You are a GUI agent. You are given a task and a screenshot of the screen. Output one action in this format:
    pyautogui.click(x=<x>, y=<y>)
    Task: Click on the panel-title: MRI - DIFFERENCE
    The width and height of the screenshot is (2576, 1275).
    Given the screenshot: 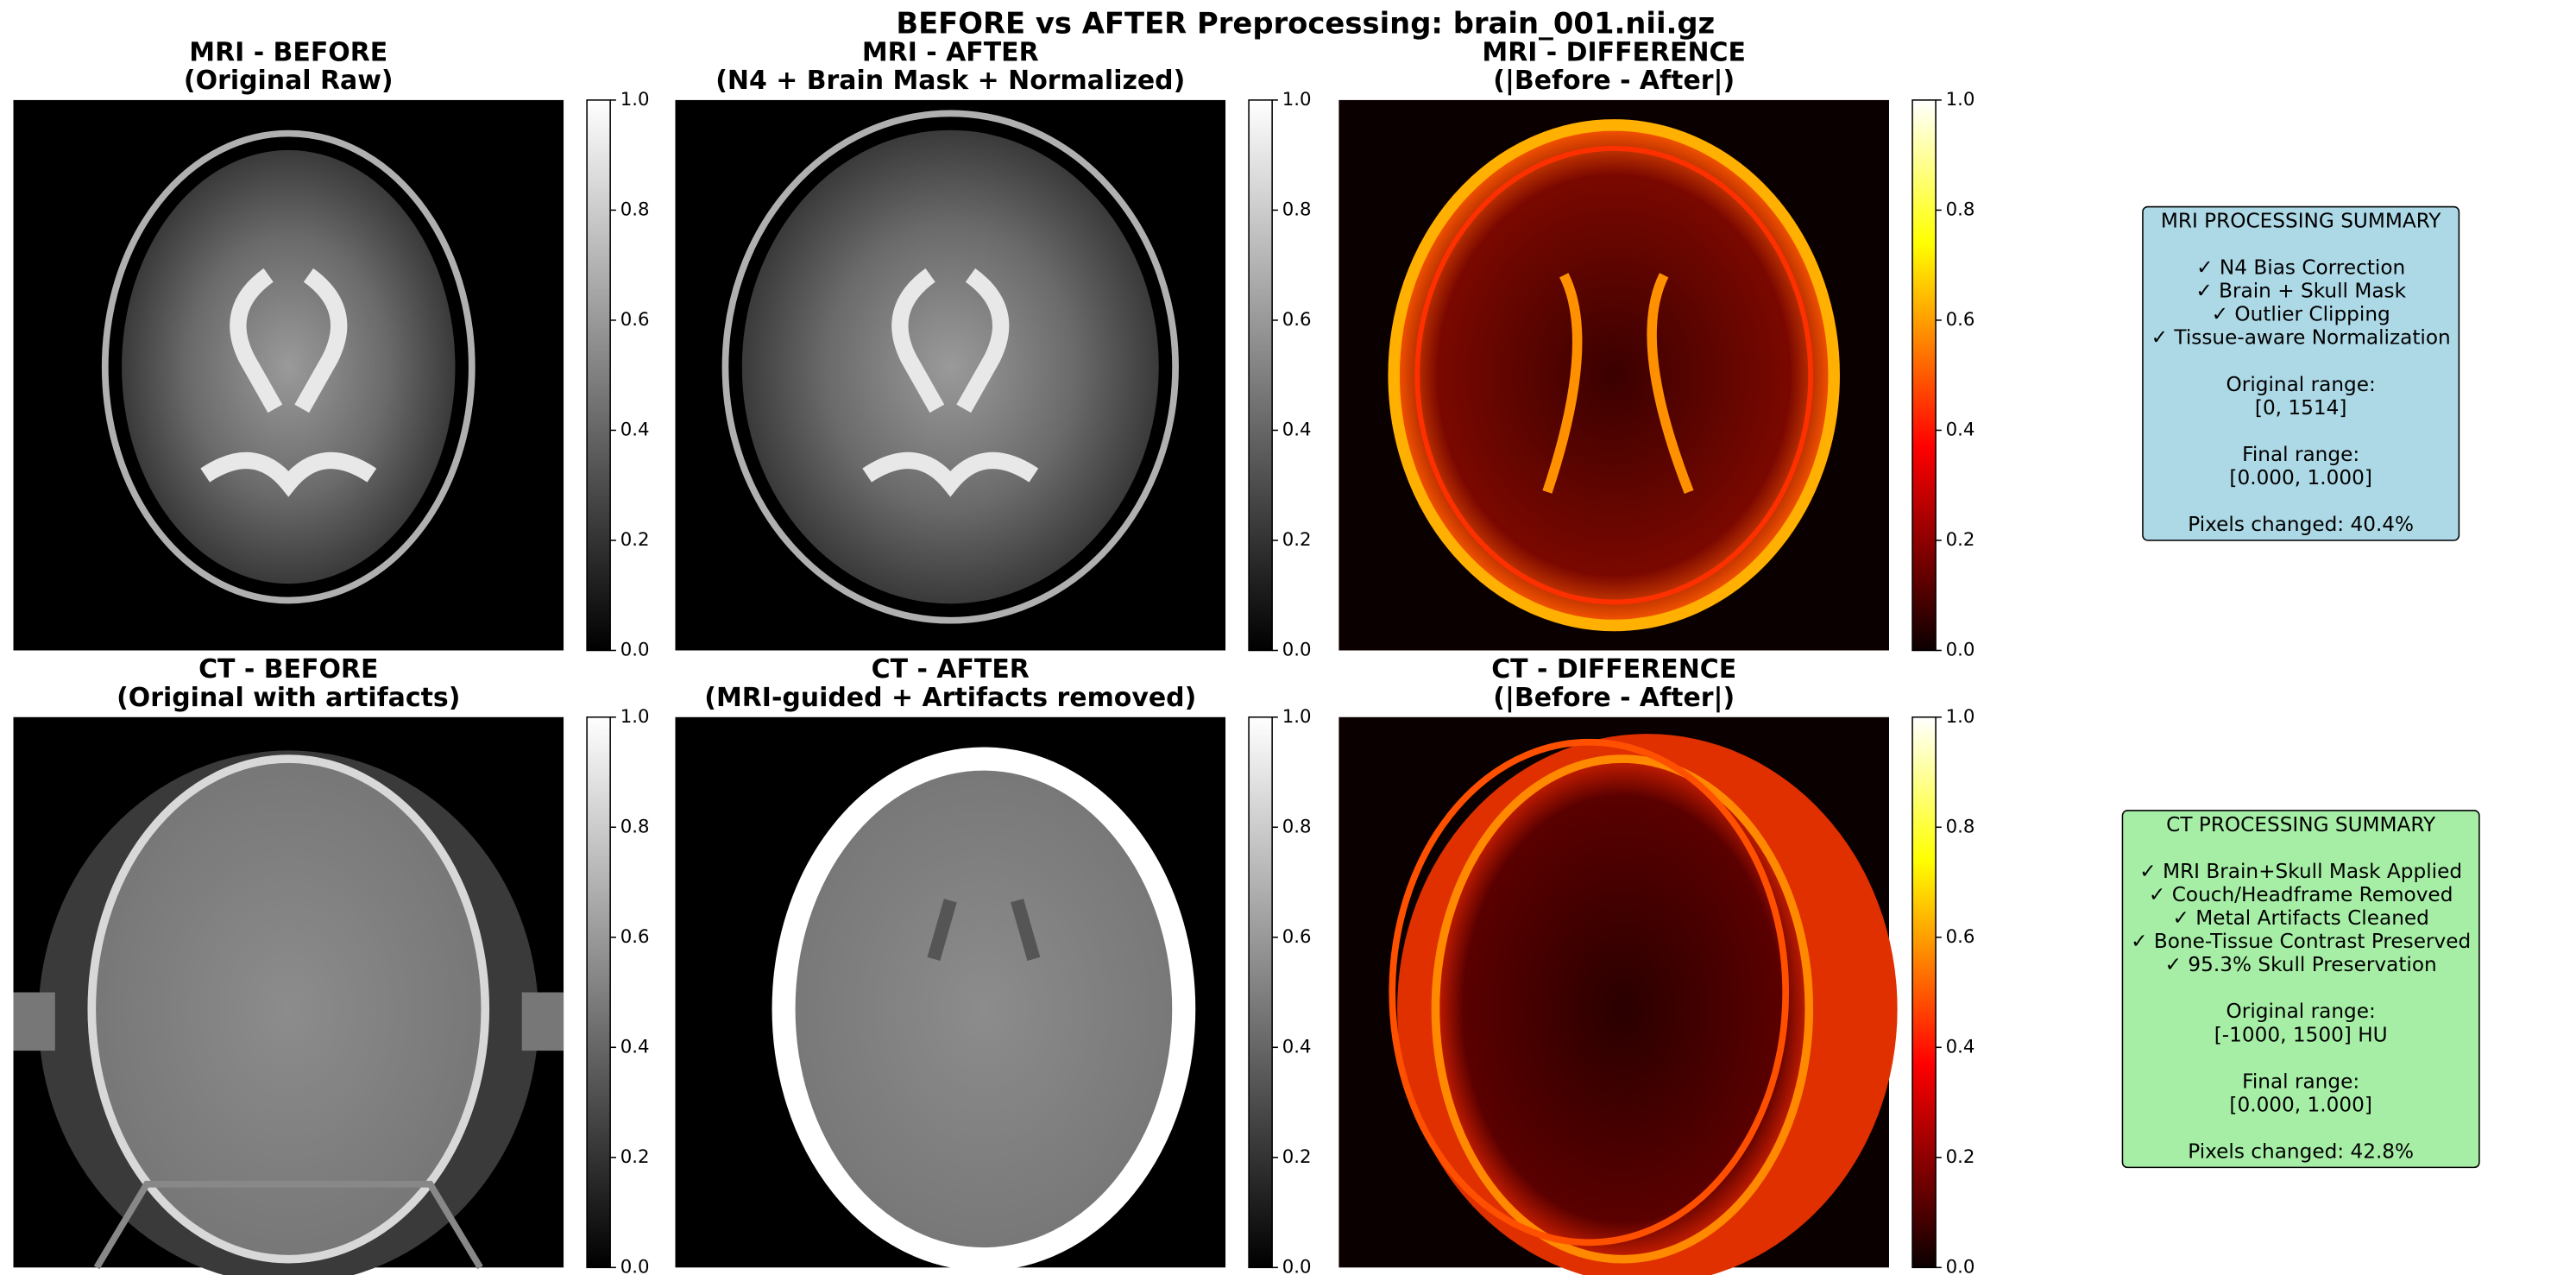 What is the action you would take?
    pyautogui.click(x=1614, y=52)
    